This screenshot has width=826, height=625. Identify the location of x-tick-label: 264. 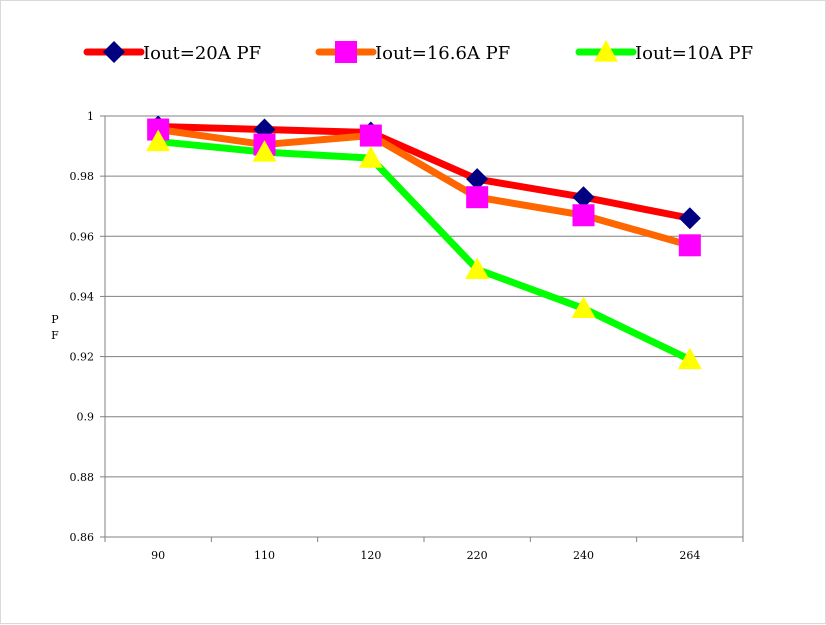
(689, 555).